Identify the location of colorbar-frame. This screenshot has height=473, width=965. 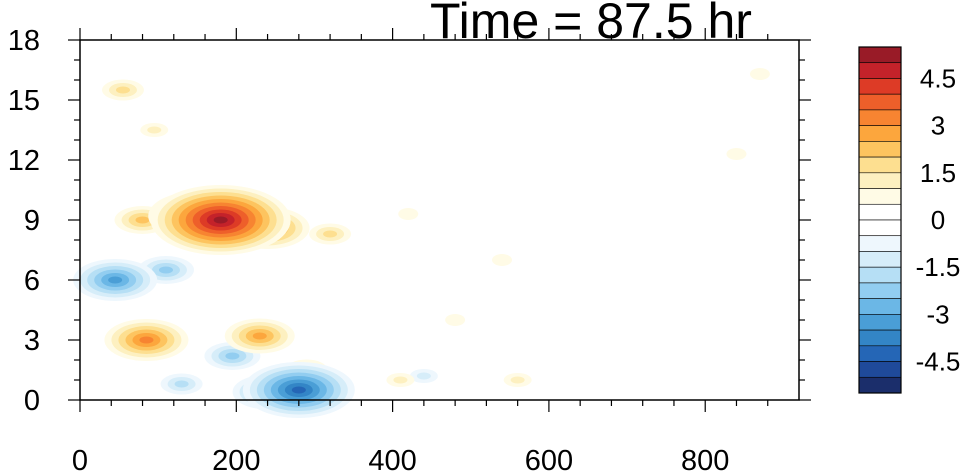
(880, 220).